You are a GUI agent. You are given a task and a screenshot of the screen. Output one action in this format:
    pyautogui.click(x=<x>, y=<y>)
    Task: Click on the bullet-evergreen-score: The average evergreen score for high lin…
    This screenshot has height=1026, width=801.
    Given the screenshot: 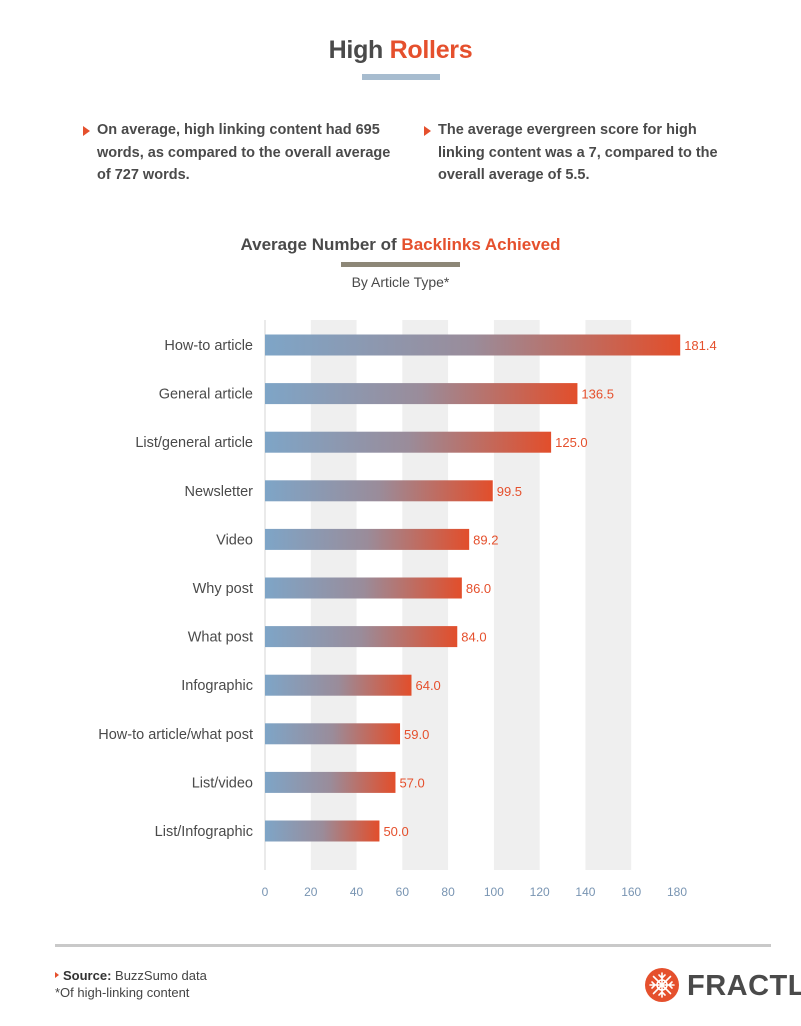 What is the action you would take?
    pyautogui.click(x=576, y=153)
    